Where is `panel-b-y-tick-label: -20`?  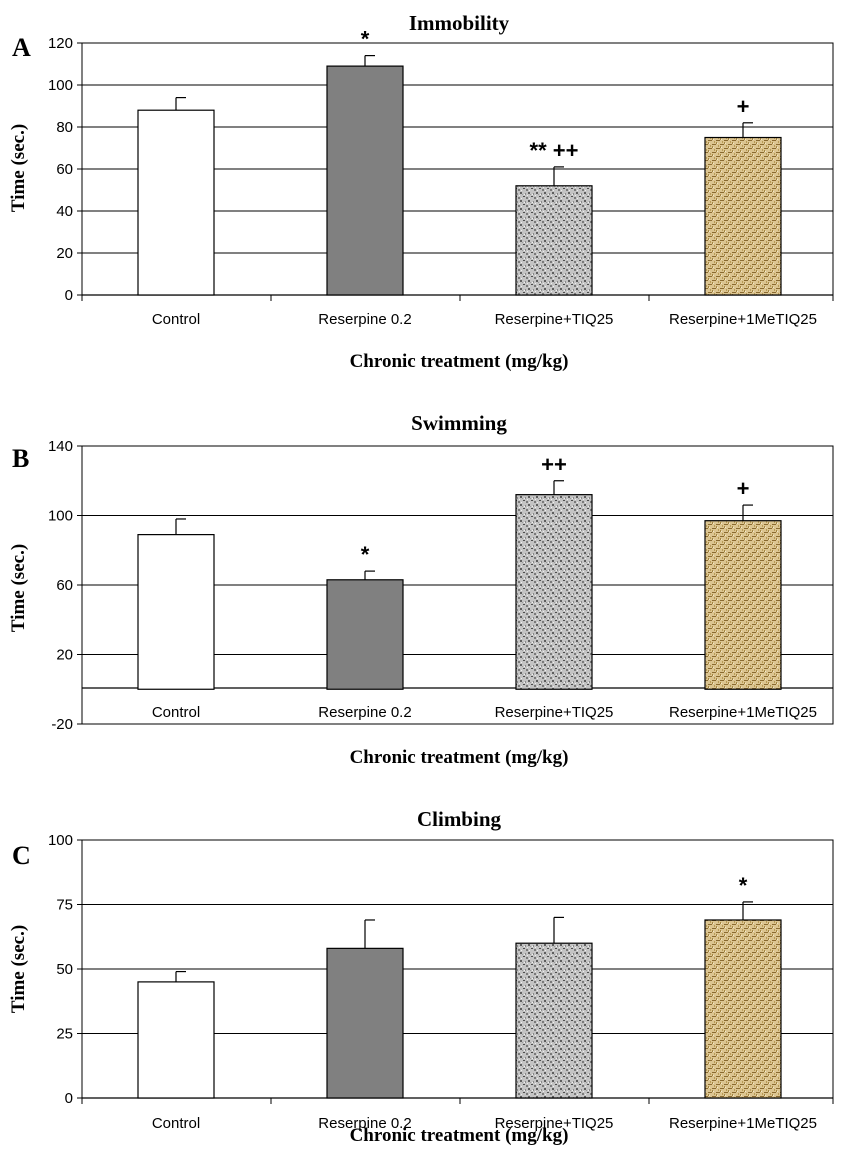 panel-b-y-tick-label: -20 is located at coordinates (62, 724).